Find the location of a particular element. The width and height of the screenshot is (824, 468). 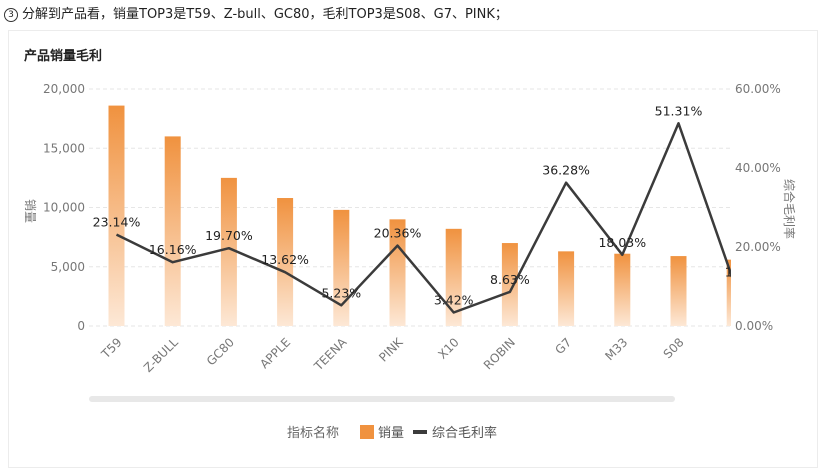

x-tick-label: APPLE is located at coordinates (275, 353).